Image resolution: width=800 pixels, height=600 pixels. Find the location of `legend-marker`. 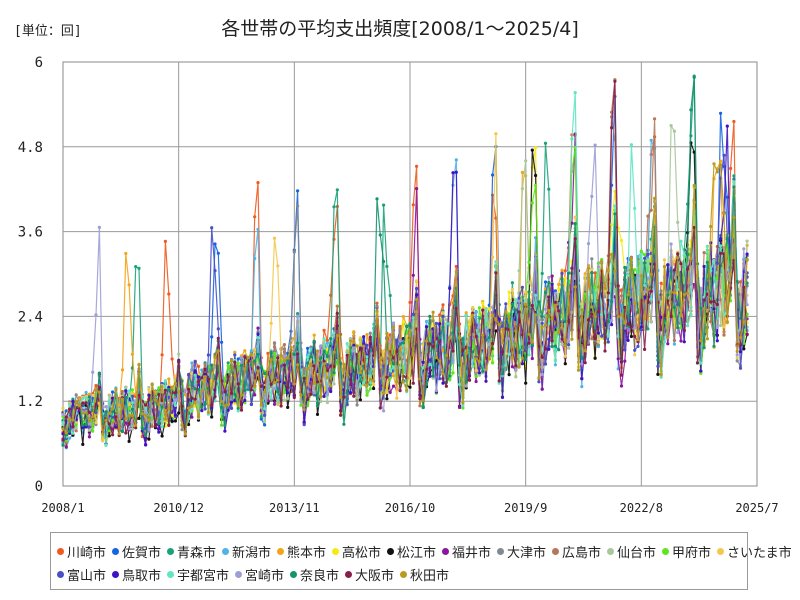

legend-marker is located at coordinates (403, 574).